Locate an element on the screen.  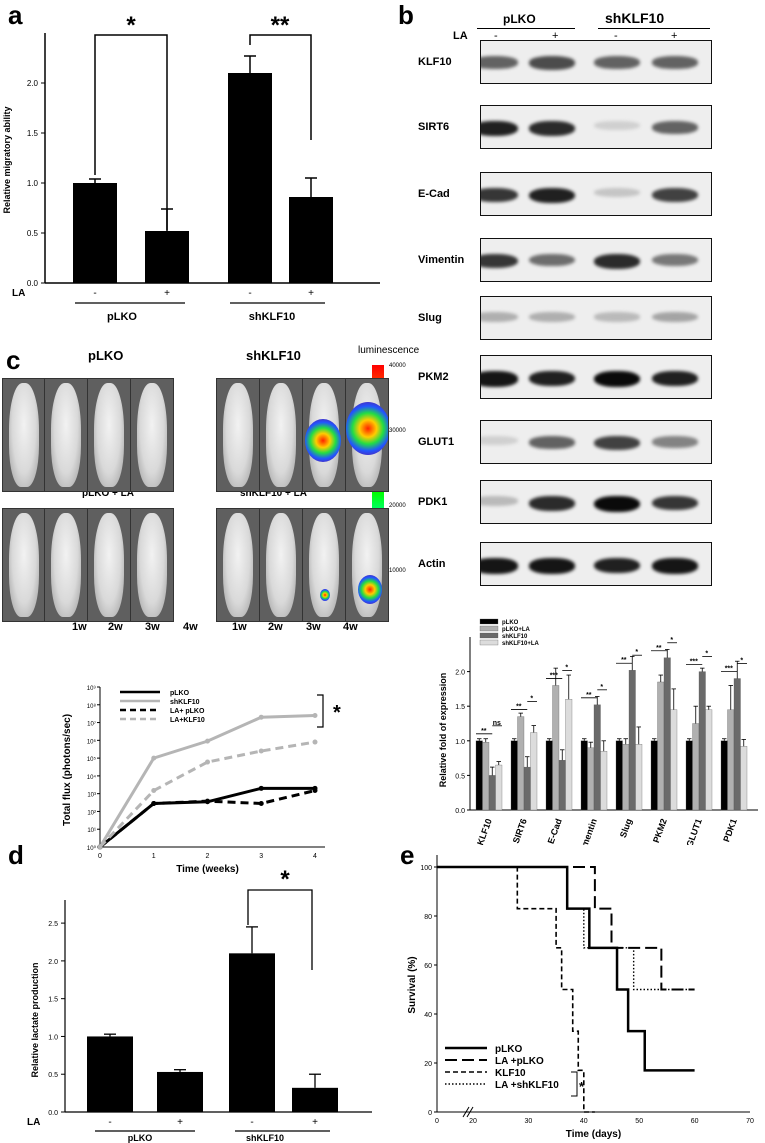
week-label: 2w is located at coordinates (115, 627).